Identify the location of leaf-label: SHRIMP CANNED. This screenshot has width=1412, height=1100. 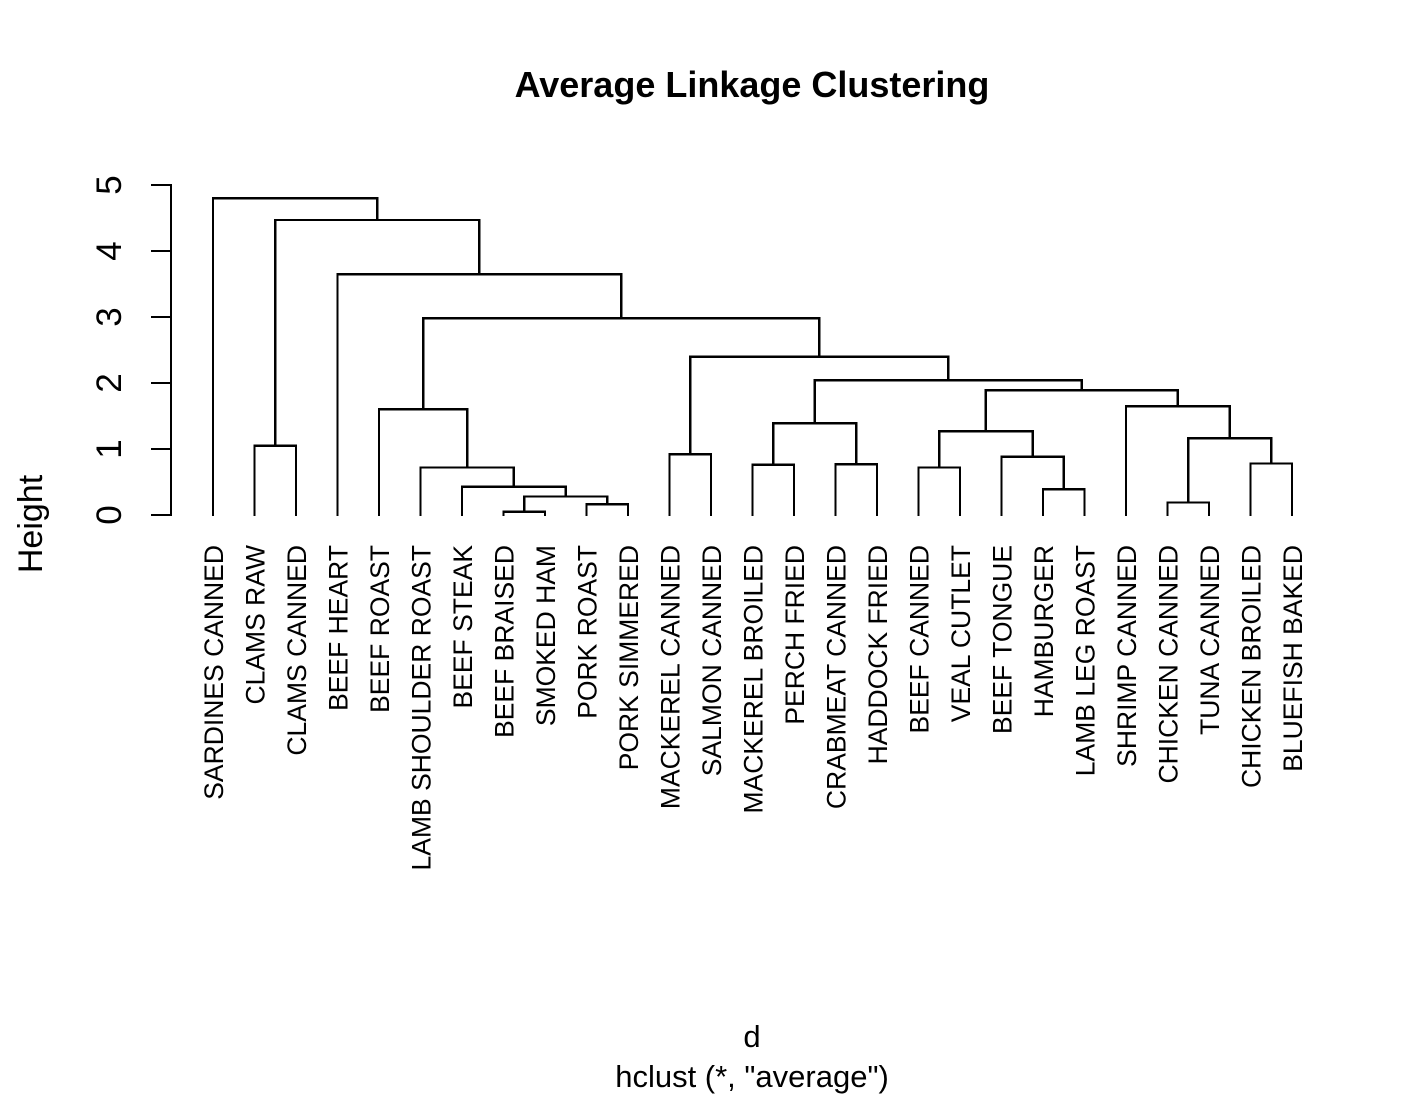
(1127, 656).